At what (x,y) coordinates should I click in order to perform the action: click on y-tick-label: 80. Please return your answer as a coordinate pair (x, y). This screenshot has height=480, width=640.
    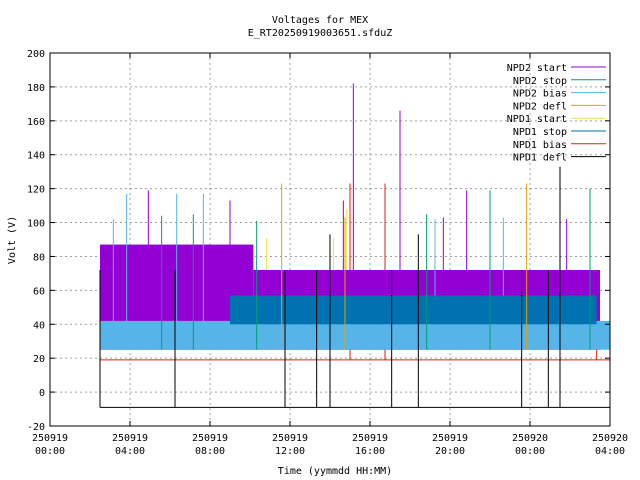
    Looking at the image, I should click on (39, 257).